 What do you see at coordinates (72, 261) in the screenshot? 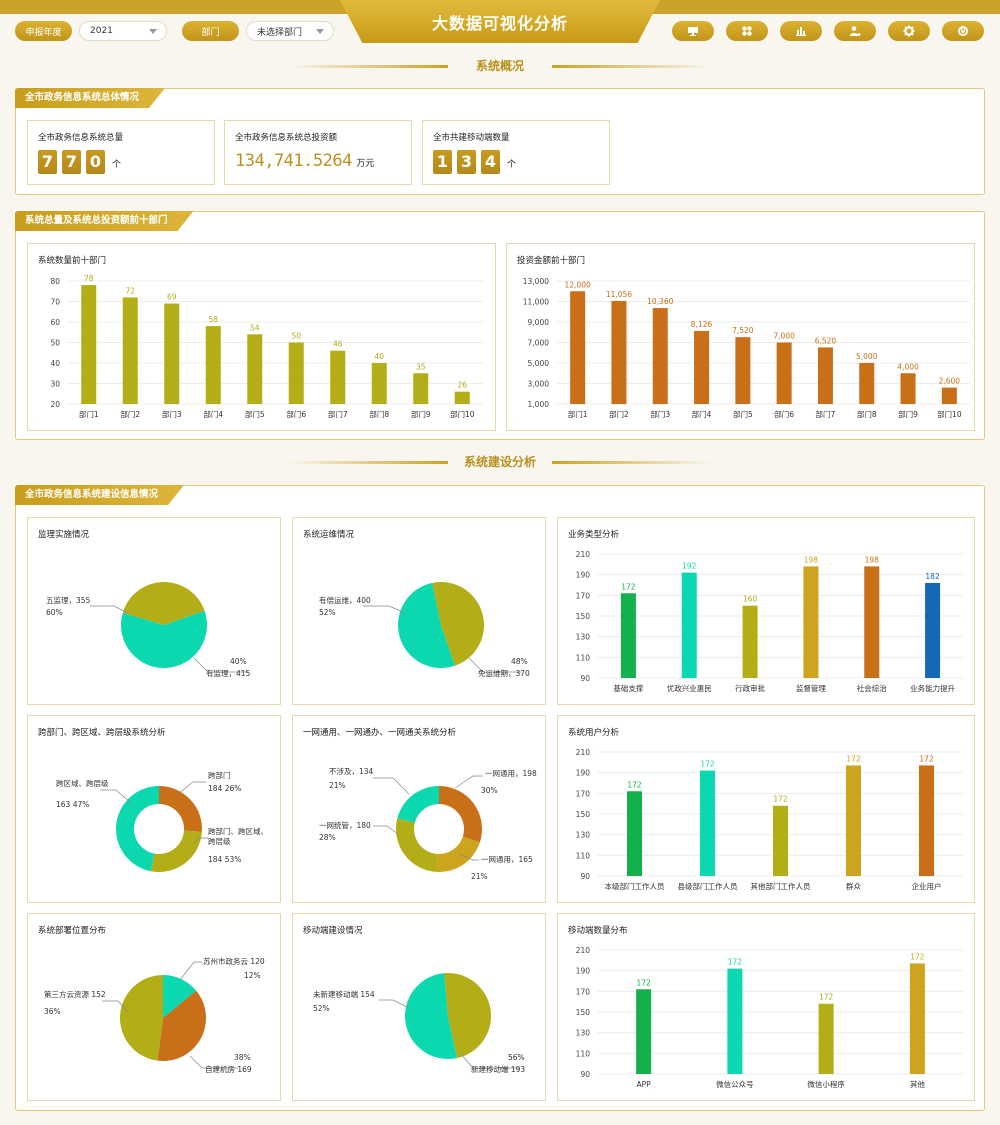
I see `chart-title: 系统数量前十部门` at bounding box center [72, 261].